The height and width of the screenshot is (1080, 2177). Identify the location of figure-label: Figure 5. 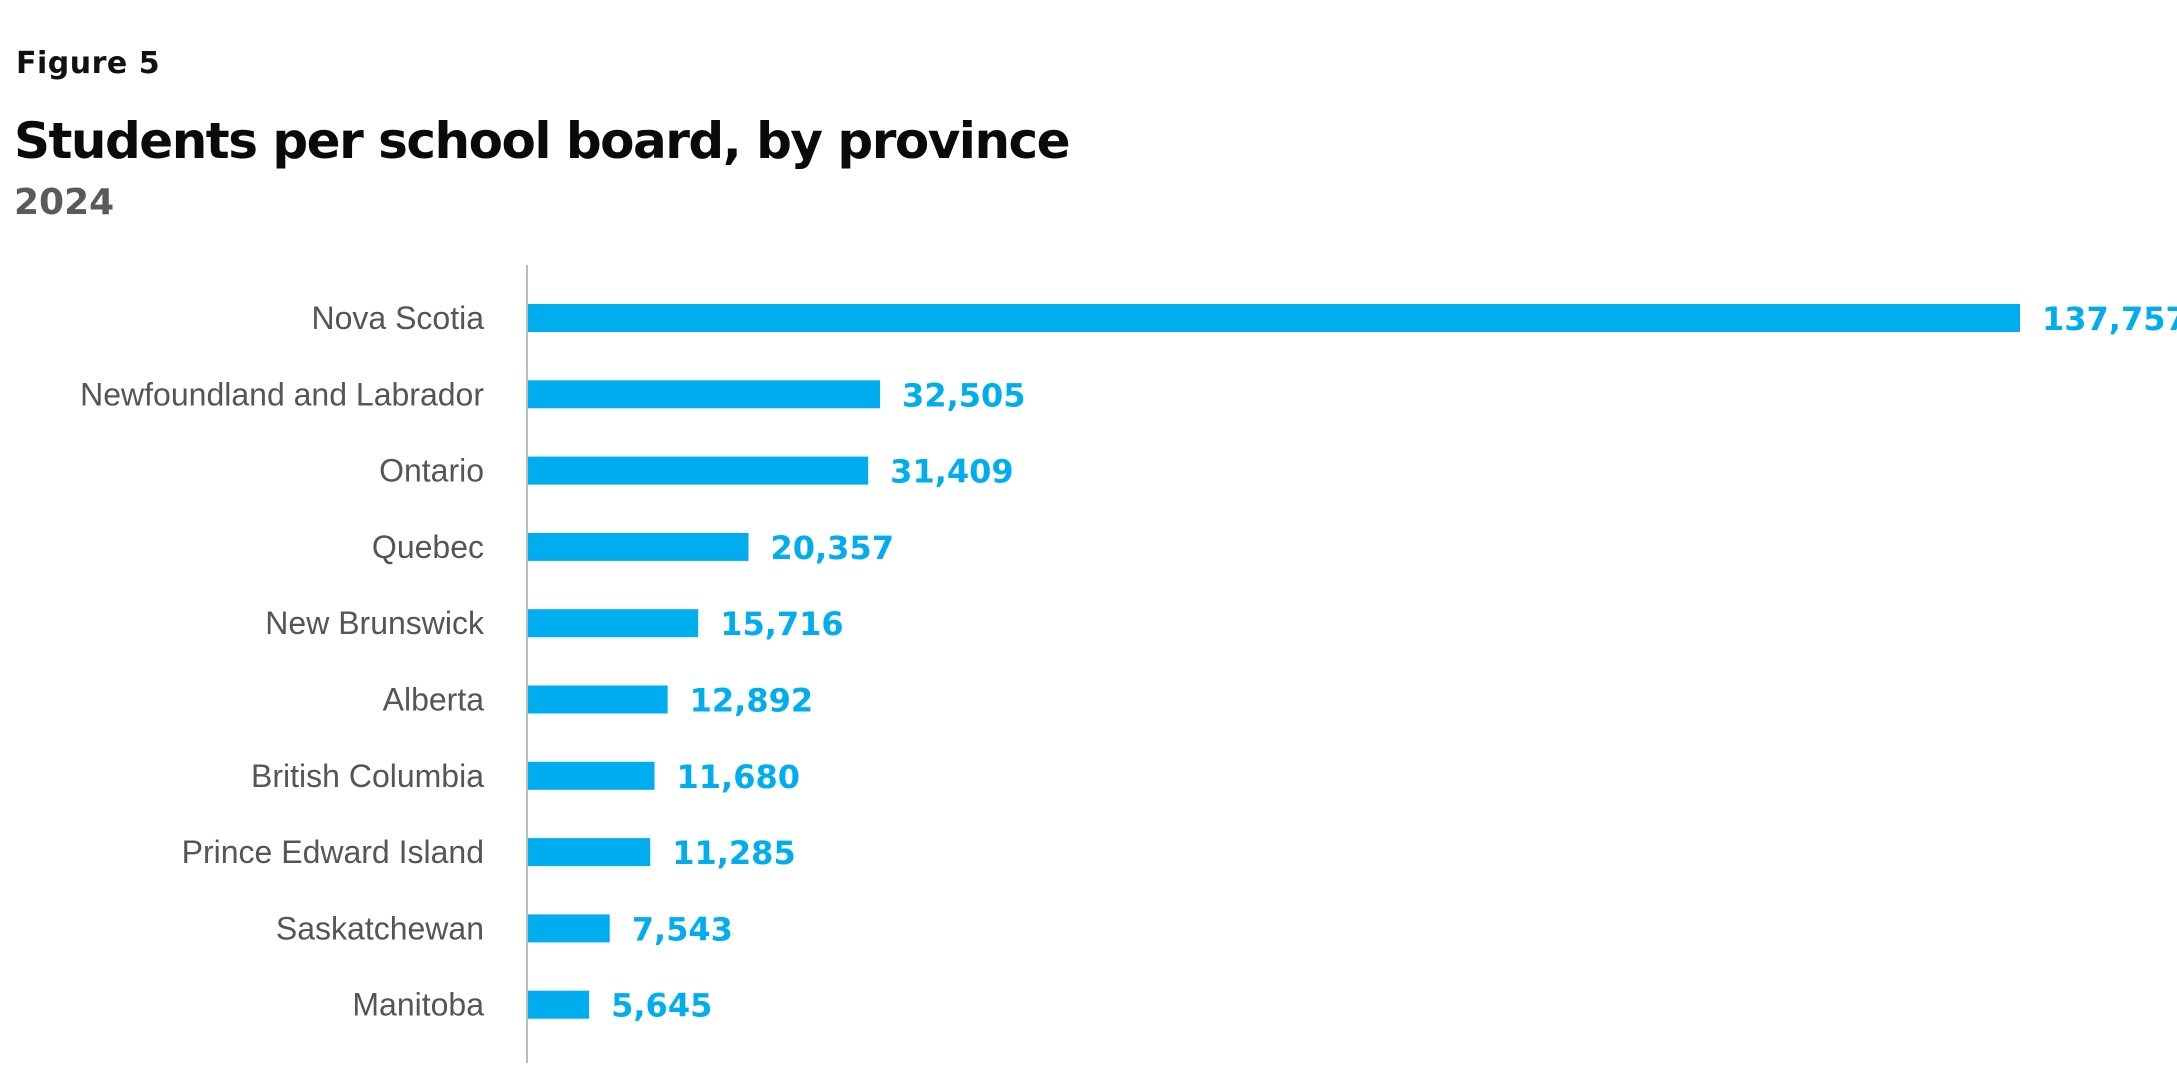
(88, 63).